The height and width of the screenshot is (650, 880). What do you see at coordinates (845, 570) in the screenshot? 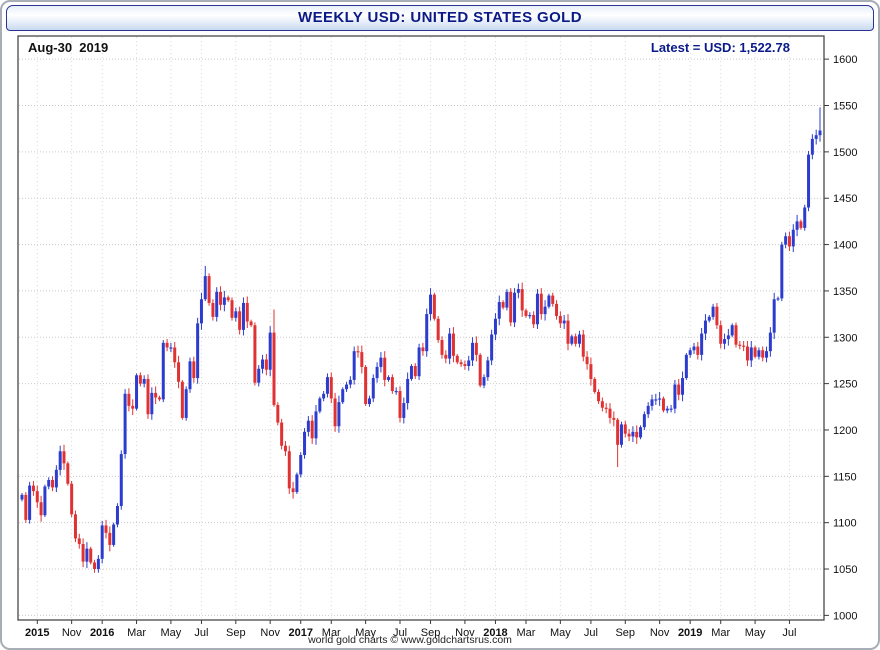
I see `svg-text: 1050` at bounding box center [845, 570].